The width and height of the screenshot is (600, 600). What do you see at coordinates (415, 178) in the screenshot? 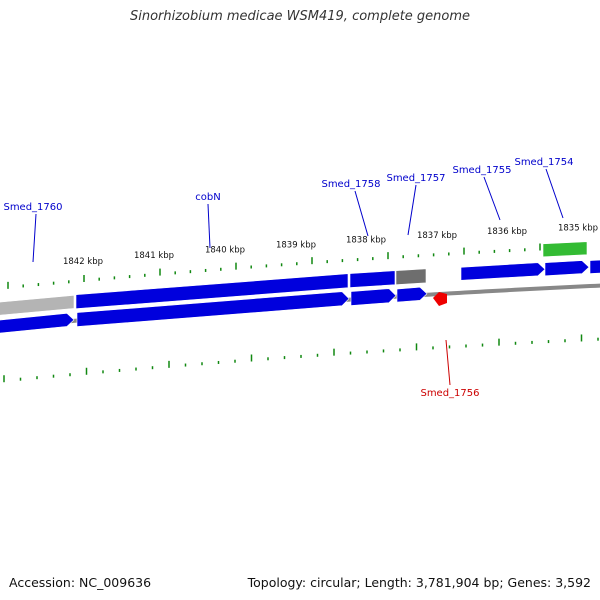
I see `gene-label: Smed_1757` at bounding box center [415, 178].